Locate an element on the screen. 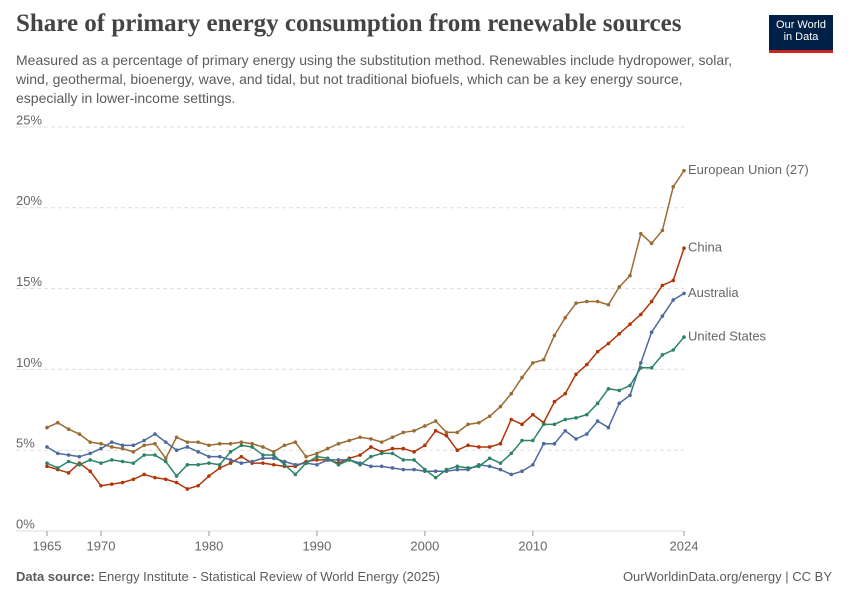 The image size is (850, 600). logo-line: Our World is located at coordinates (801, 25).